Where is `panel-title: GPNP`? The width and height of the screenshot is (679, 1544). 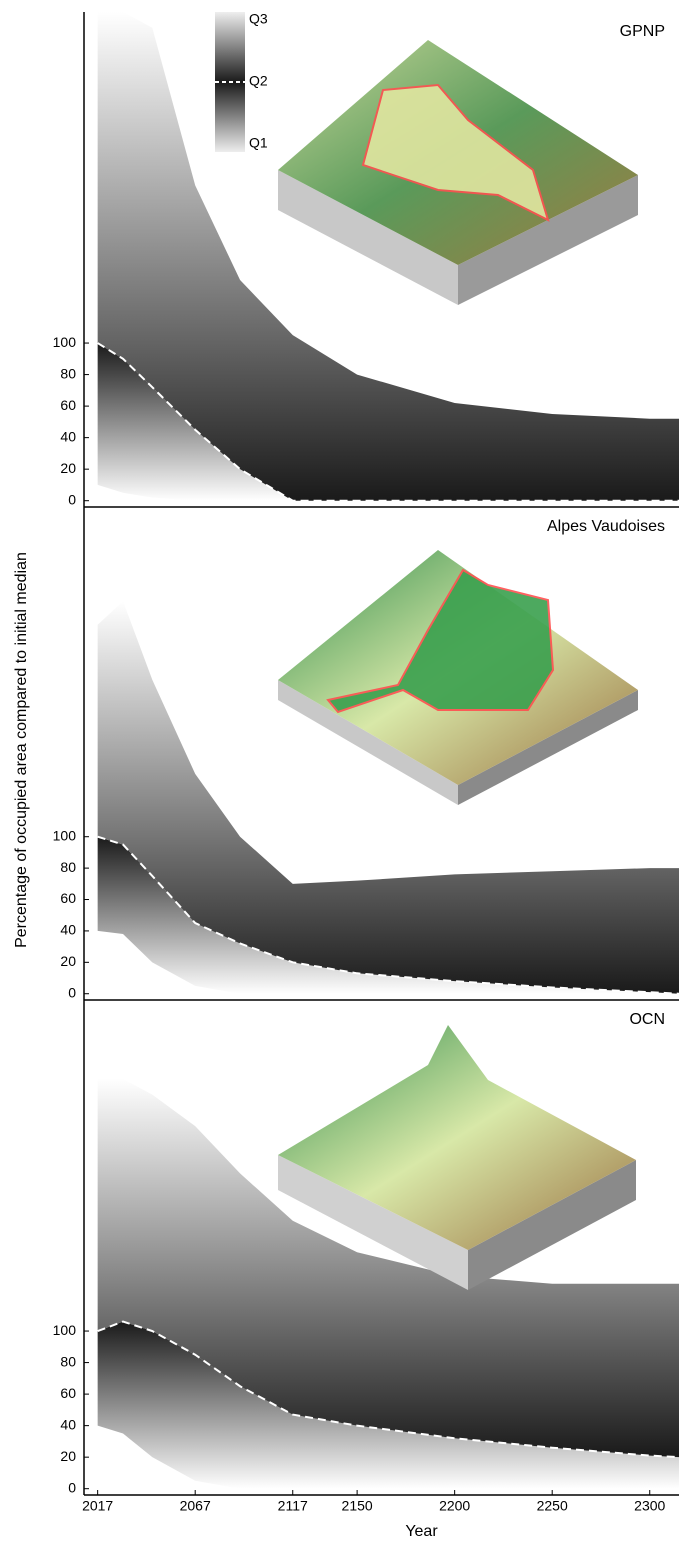 panel-title: GPNP is located at coordinates (642, 31).